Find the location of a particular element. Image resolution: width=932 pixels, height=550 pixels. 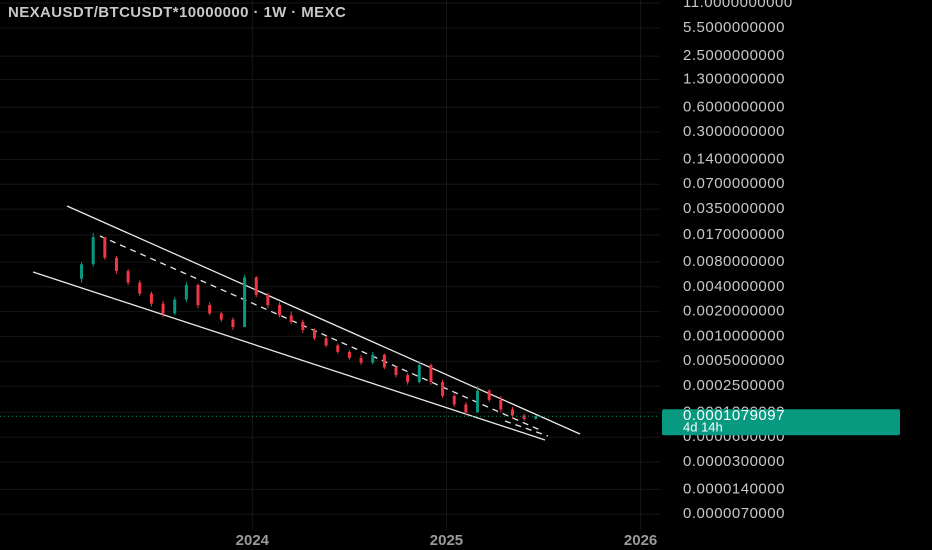

y-tick-label: 0.0170000000 is located at coordinates (734, 234).